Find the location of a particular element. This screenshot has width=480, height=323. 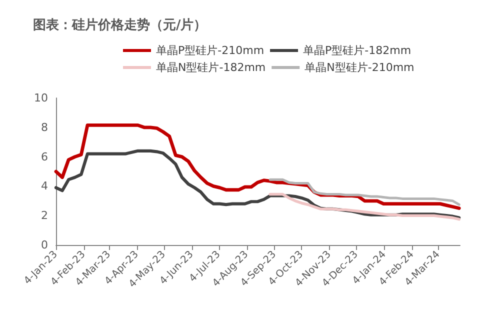

legend-label: 单晶P型硅片-210mm is located at coordinates (210, 50).